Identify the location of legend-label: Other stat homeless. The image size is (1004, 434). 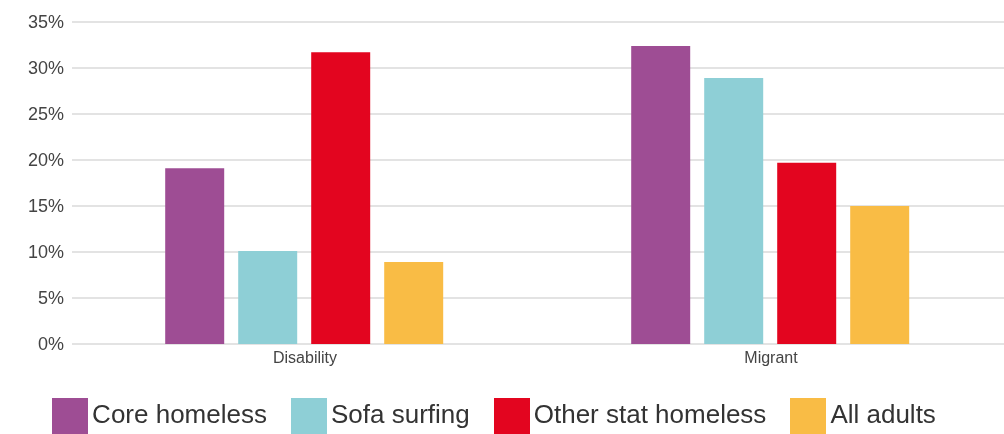
(650, 413).